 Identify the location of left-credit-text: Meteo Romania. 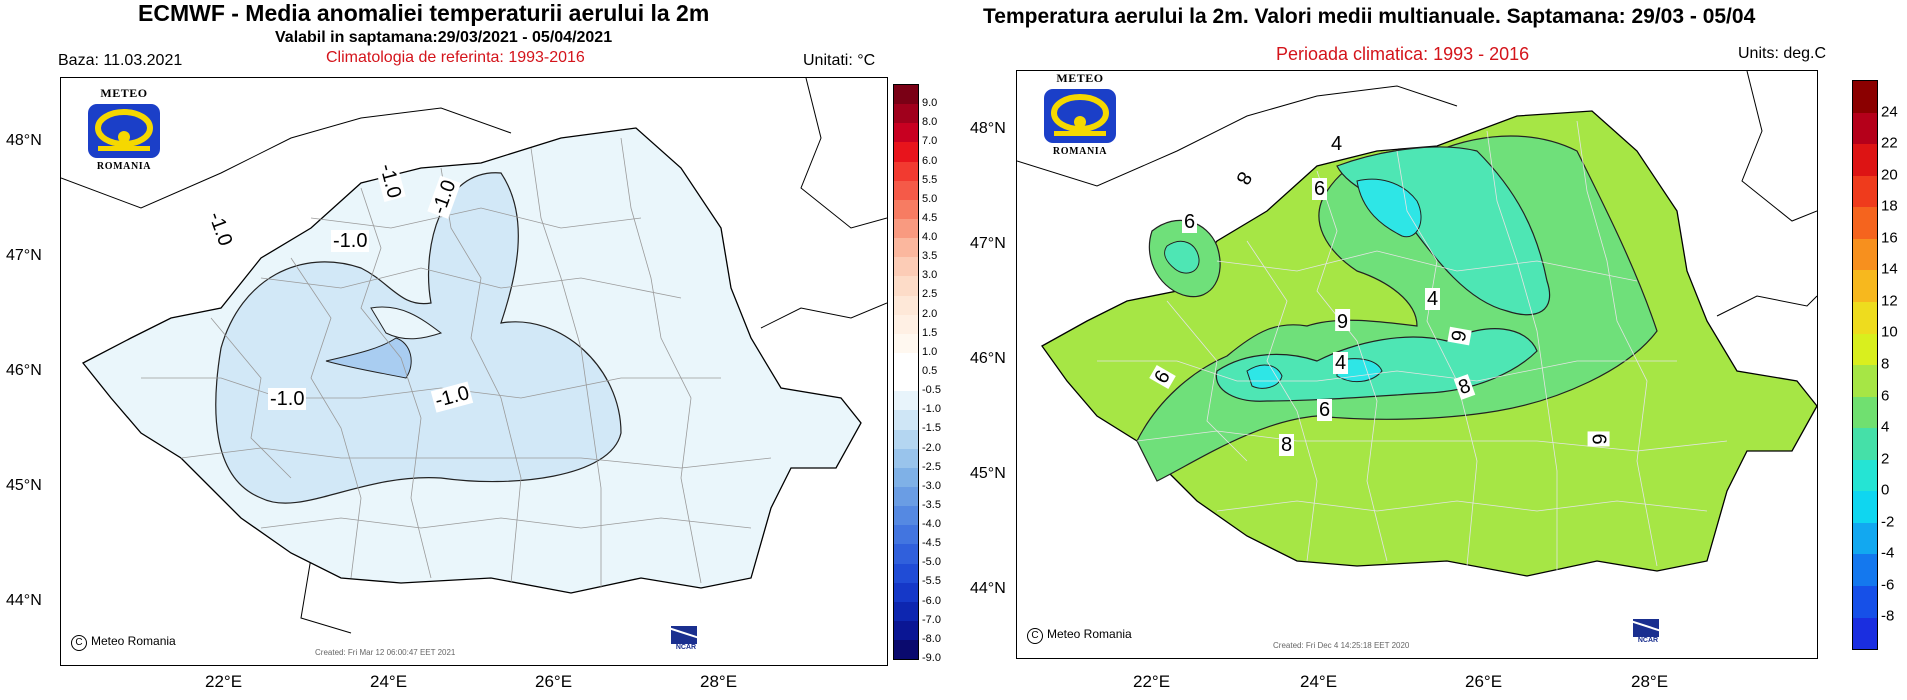
(133, 641).